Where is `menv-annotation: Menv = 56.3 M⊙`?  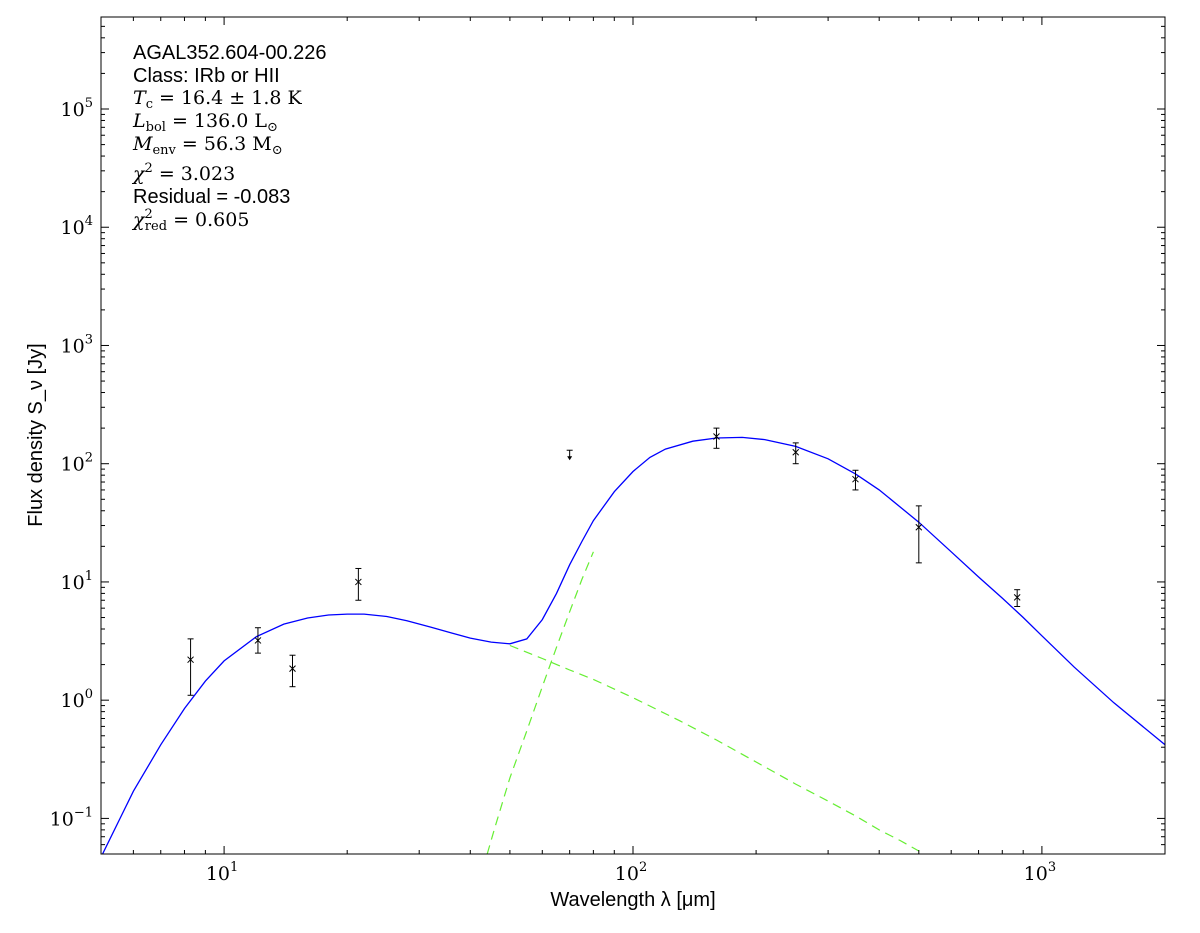
menv-annotation: Menv = 56.3 M⊙ is located at coordinates (207, 145).